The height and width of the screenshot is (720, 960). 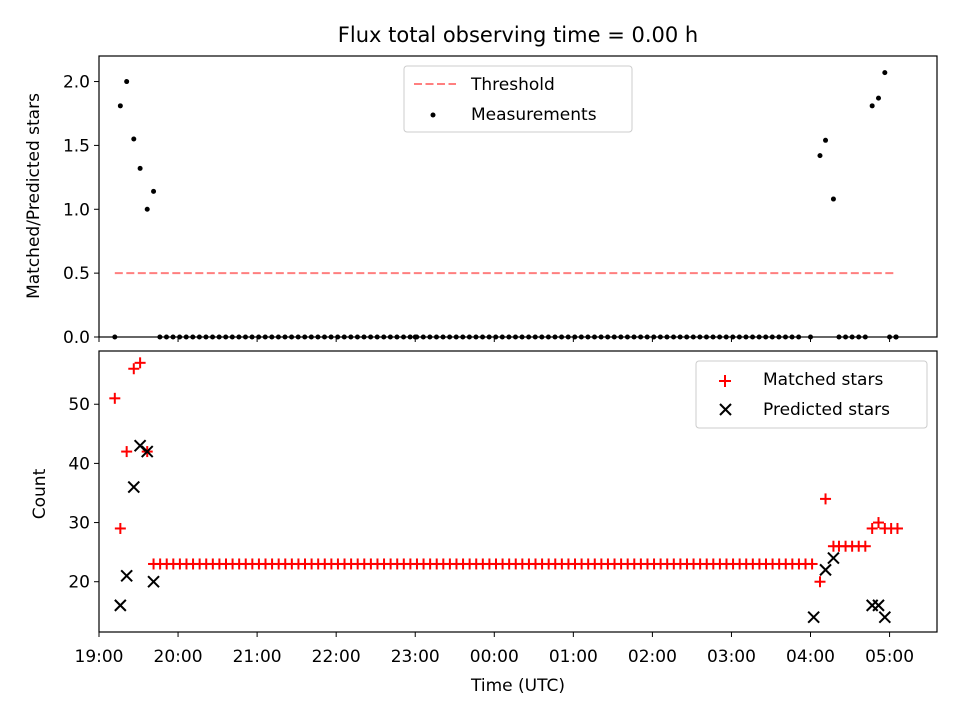 I want to click on top-legend: Threshold Measurements, so click(x=518, y=99).